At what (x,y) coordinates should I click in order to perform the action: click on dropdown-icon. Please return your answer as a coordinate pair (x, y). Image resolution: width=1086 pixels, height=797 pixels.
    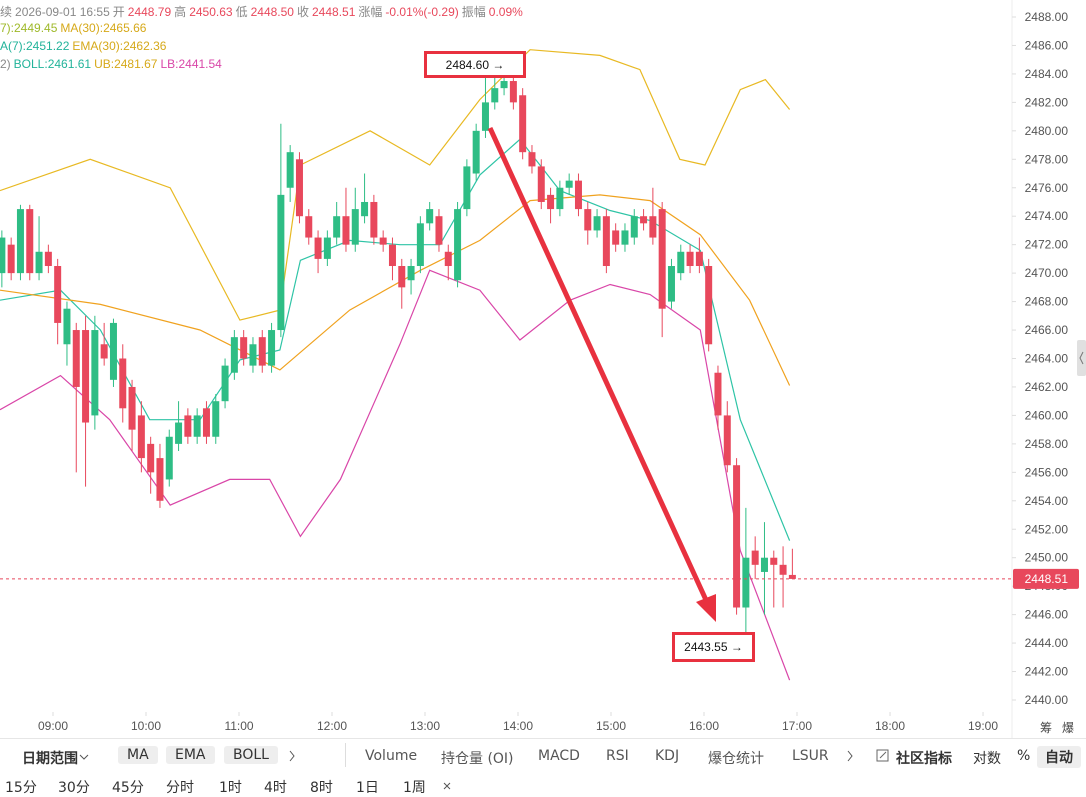
    Looking at the image, I should click on (84, 757).